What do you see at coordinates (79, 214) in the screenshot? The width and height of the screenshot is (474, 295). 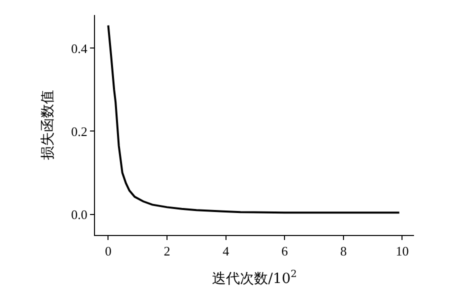 I see `y-tick-label: 0.0` at bounding box center [79, 214].